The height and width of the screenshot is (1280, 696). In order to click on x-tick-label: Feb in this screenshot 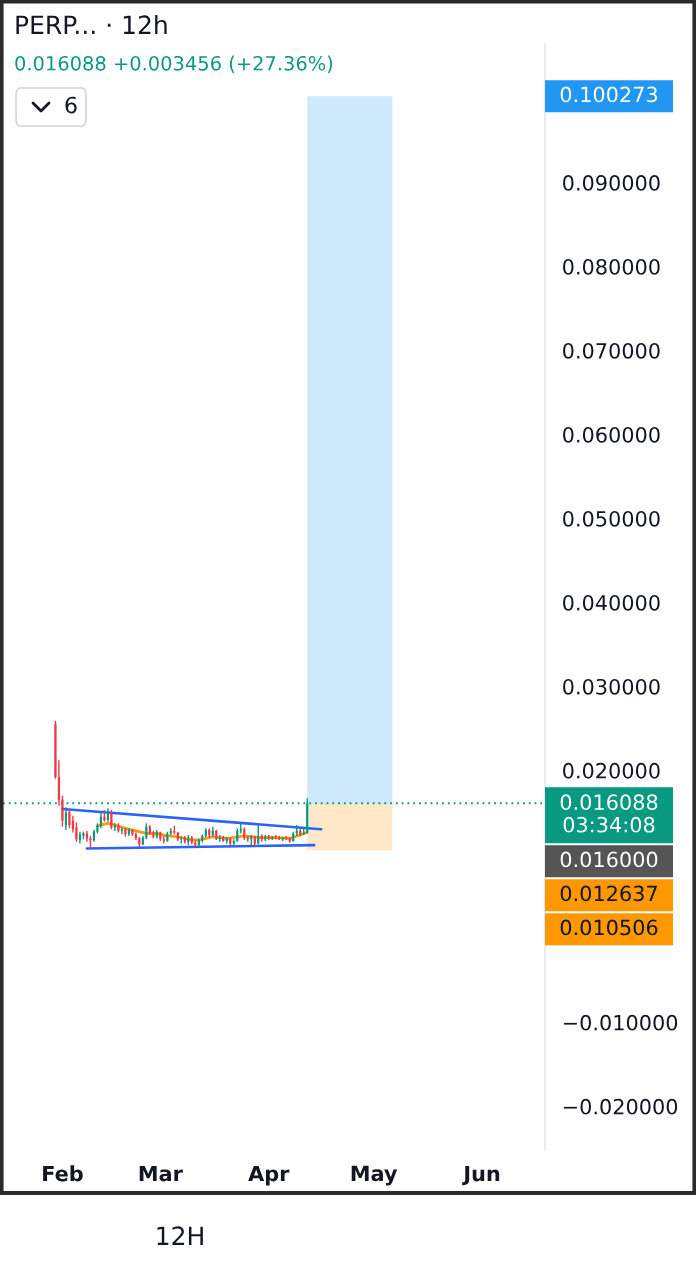, I will do `click(63, 1173)`.